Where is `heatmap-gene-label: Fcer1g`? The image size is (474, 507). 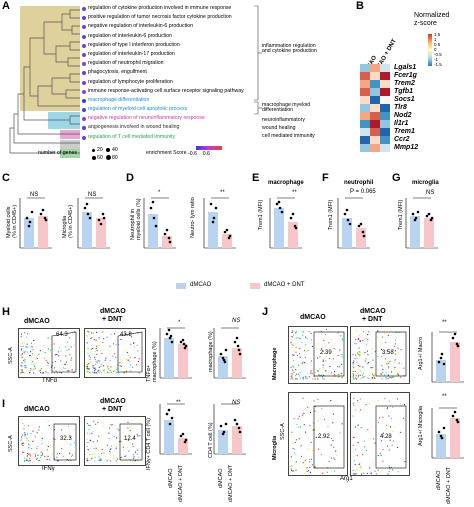
heatmap-gene-label: Fcer1g is located at coordinates (405, 75).